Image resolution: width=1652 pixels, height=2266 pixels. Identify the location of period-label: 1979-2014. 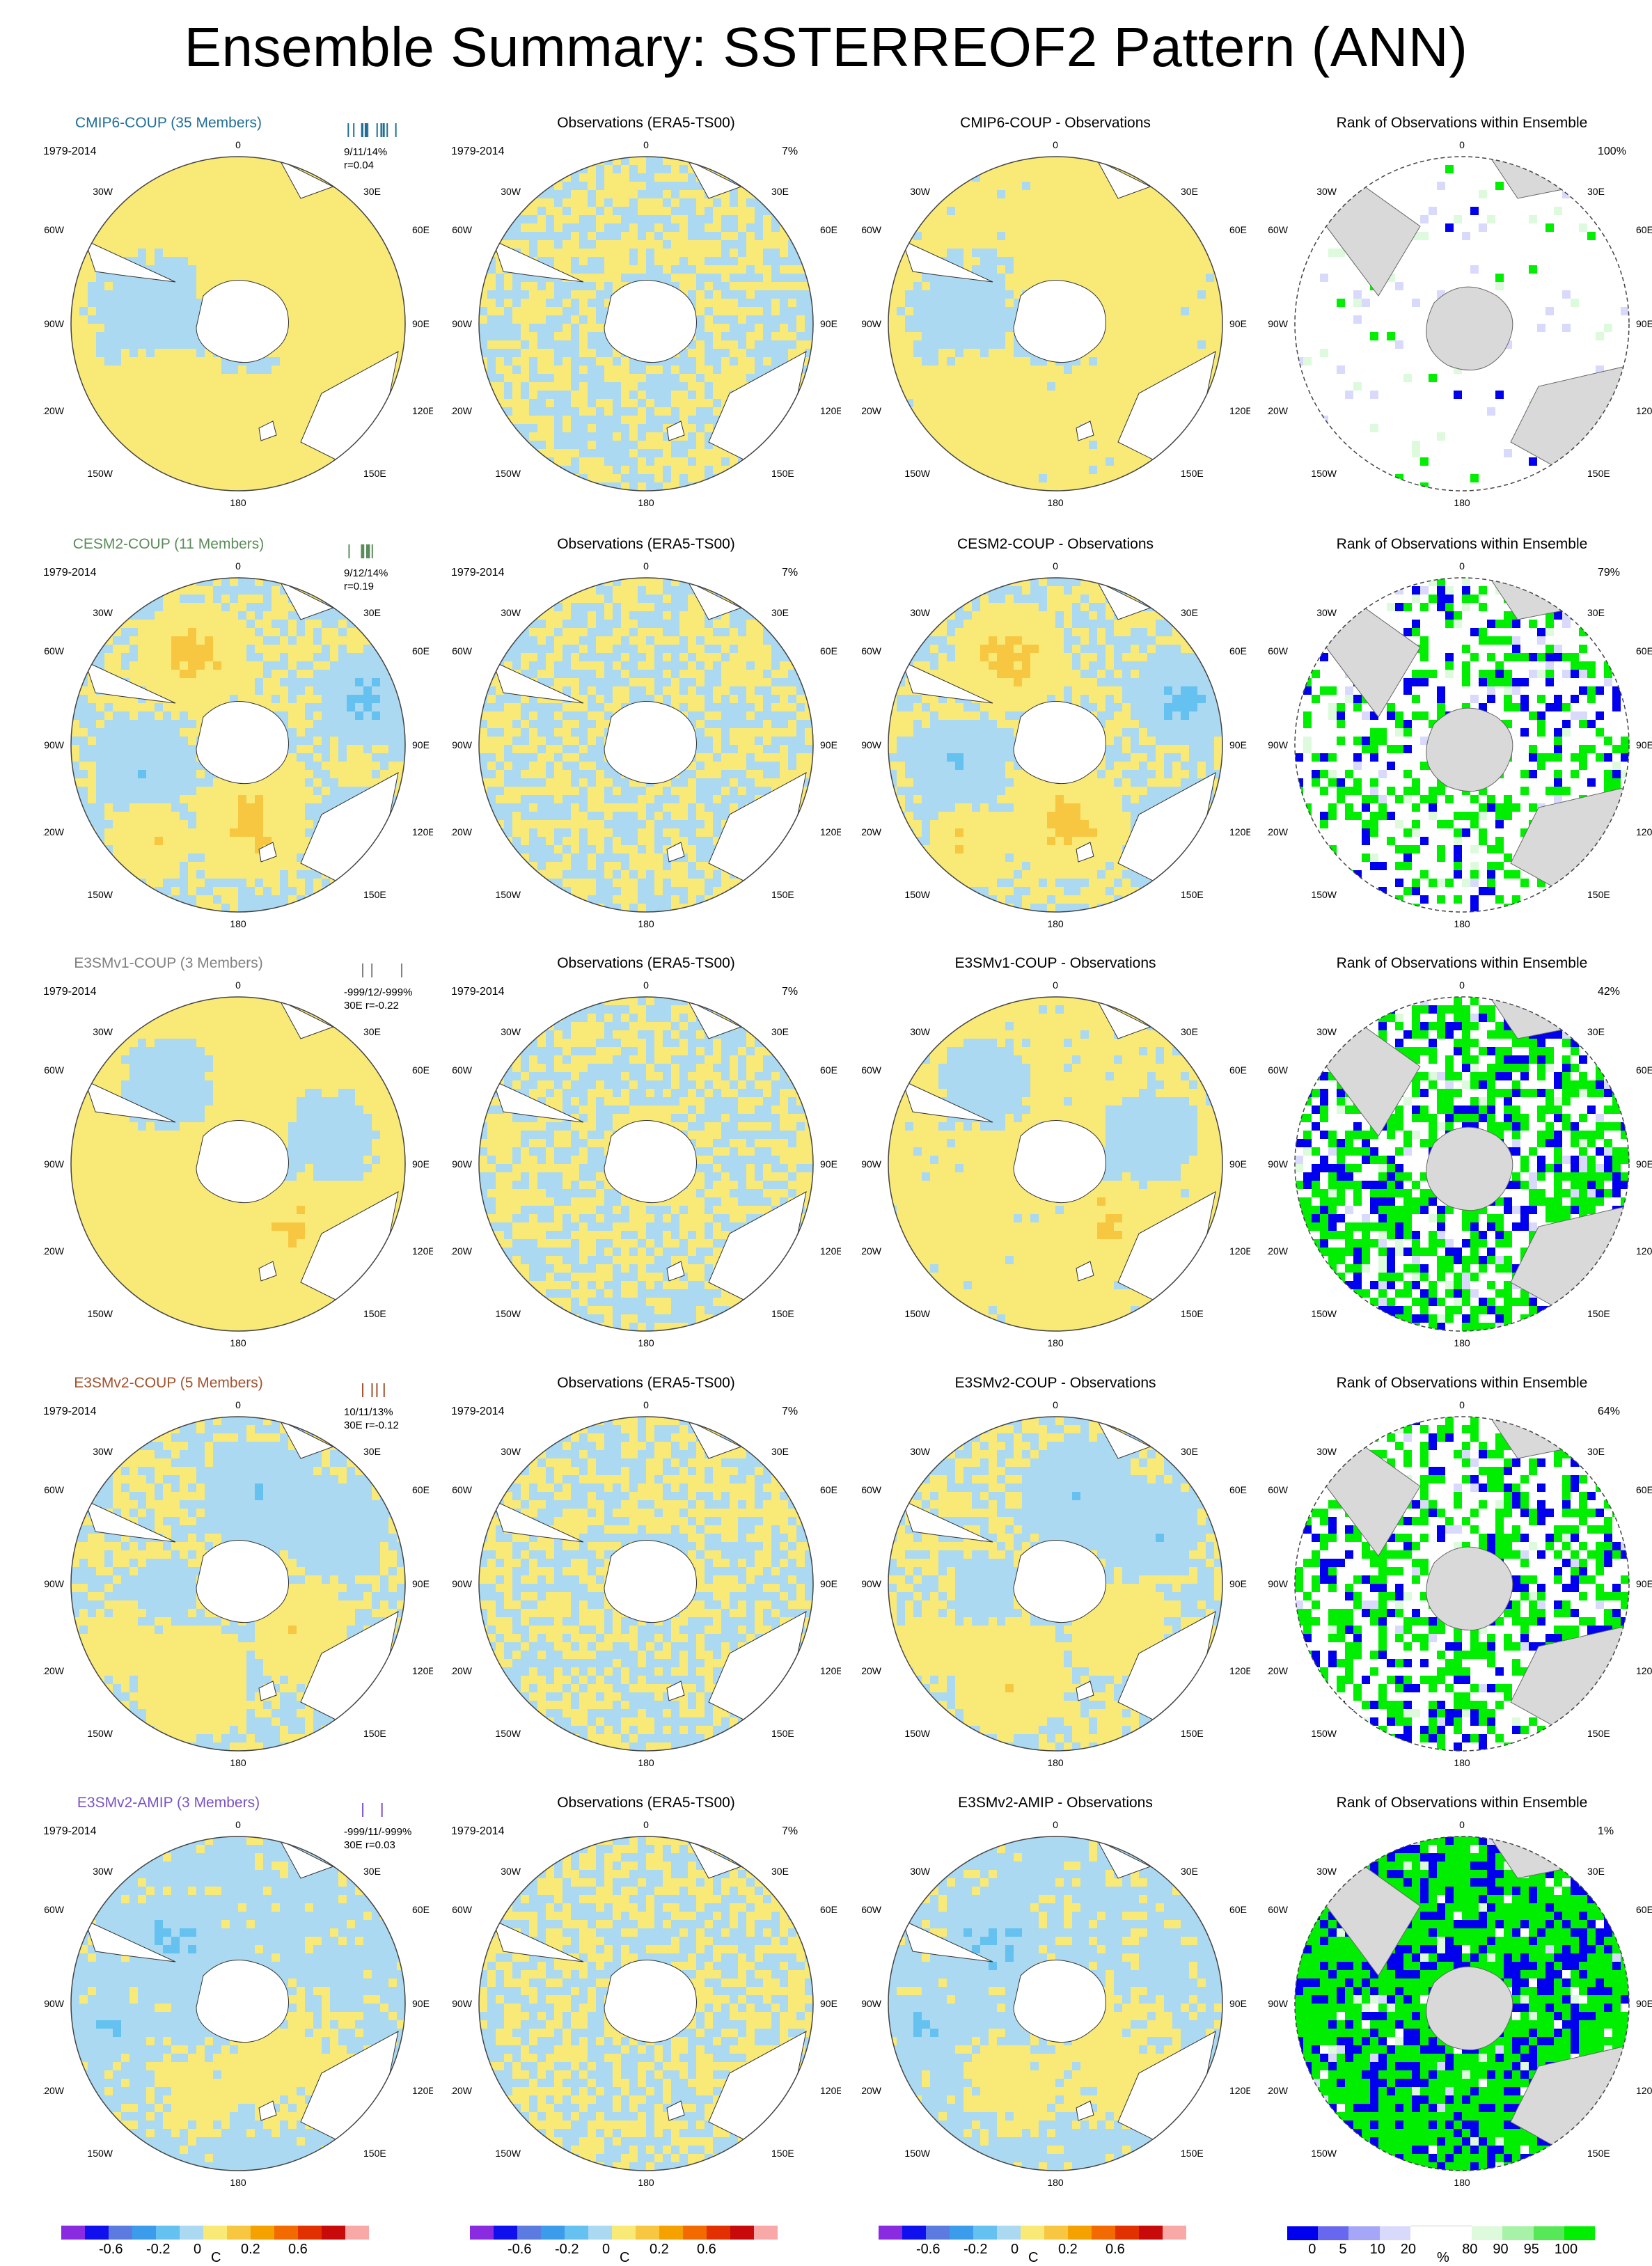
(70, 1832).